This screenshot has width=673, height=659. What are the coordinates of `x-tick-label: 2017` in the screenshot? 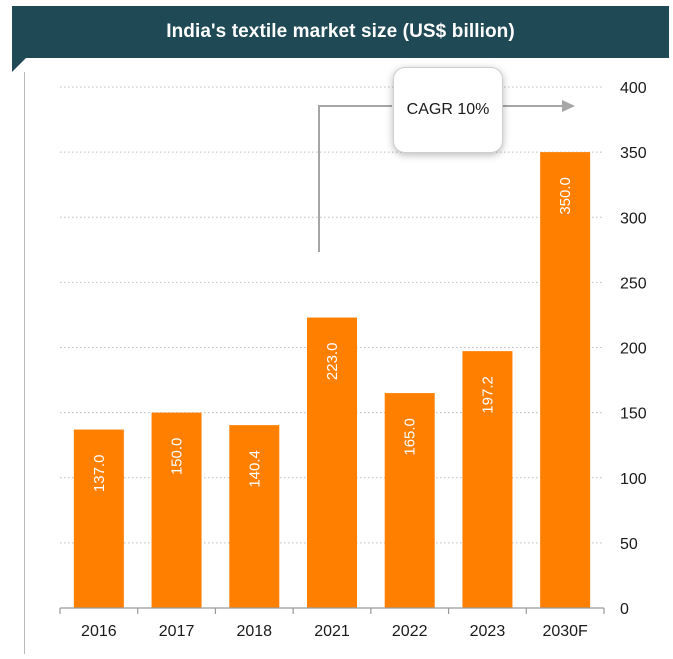 It's located at (177, 631).